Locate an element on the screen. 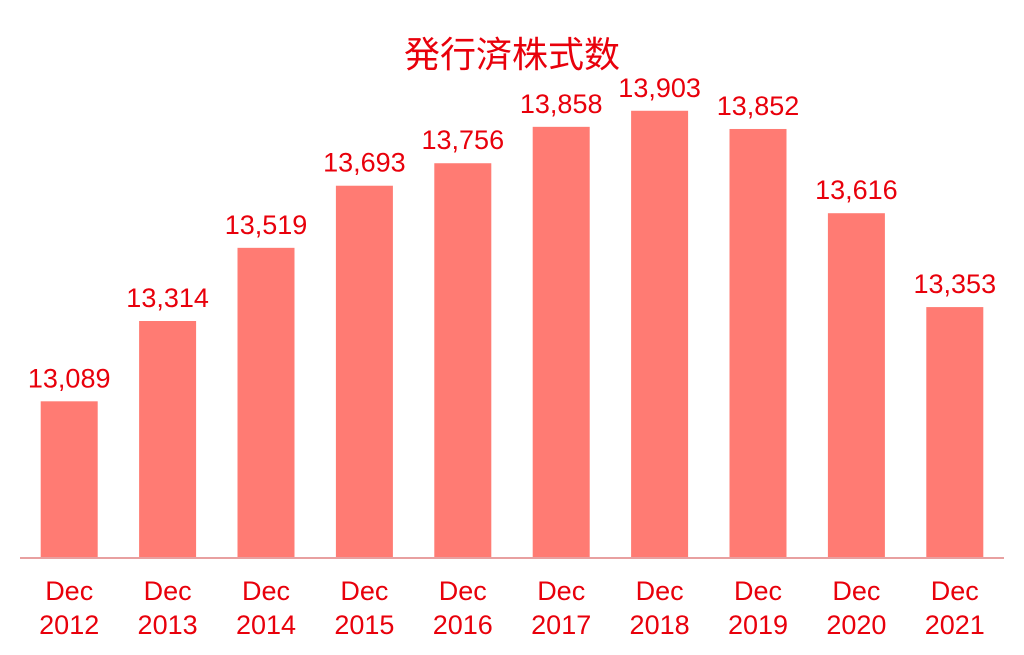  value-label-6: 13,903 is located at coordinates (659, 88).